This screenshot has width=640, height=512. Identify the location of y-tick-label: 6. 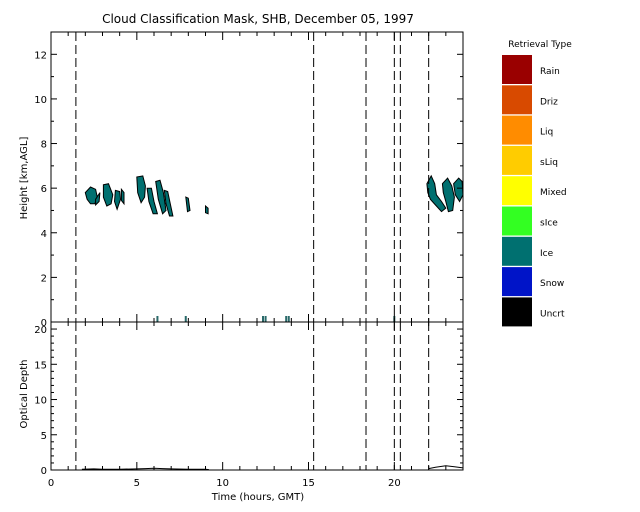
(44, 189).